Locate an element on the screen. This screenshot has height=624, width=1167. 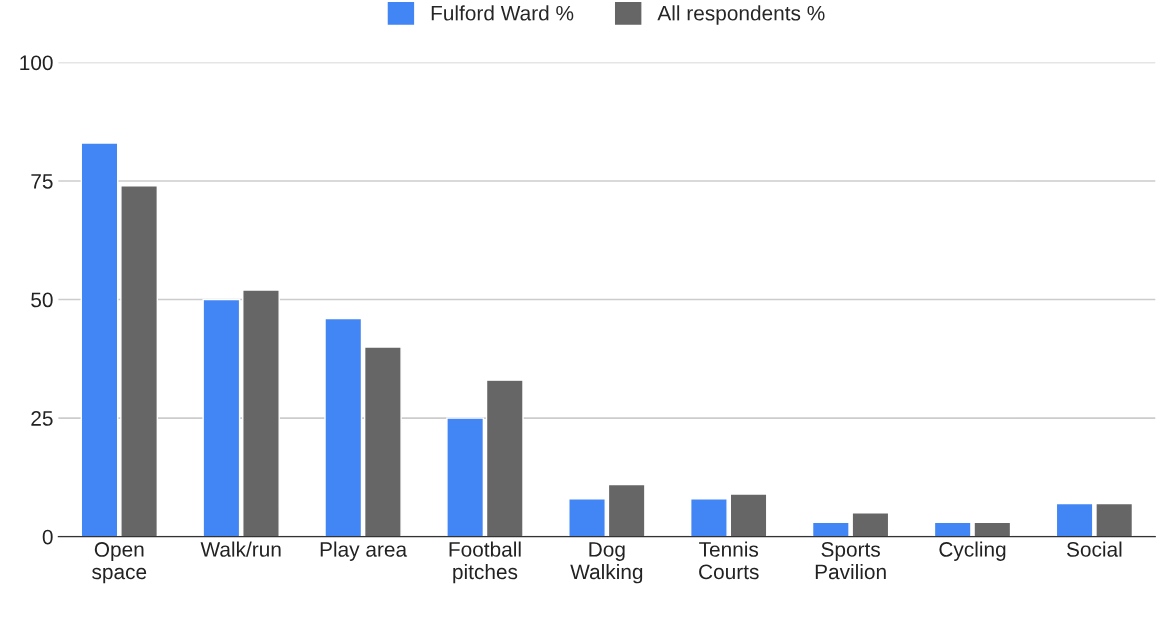
legend-label: All respondents % is located at coordinates (741, 15).